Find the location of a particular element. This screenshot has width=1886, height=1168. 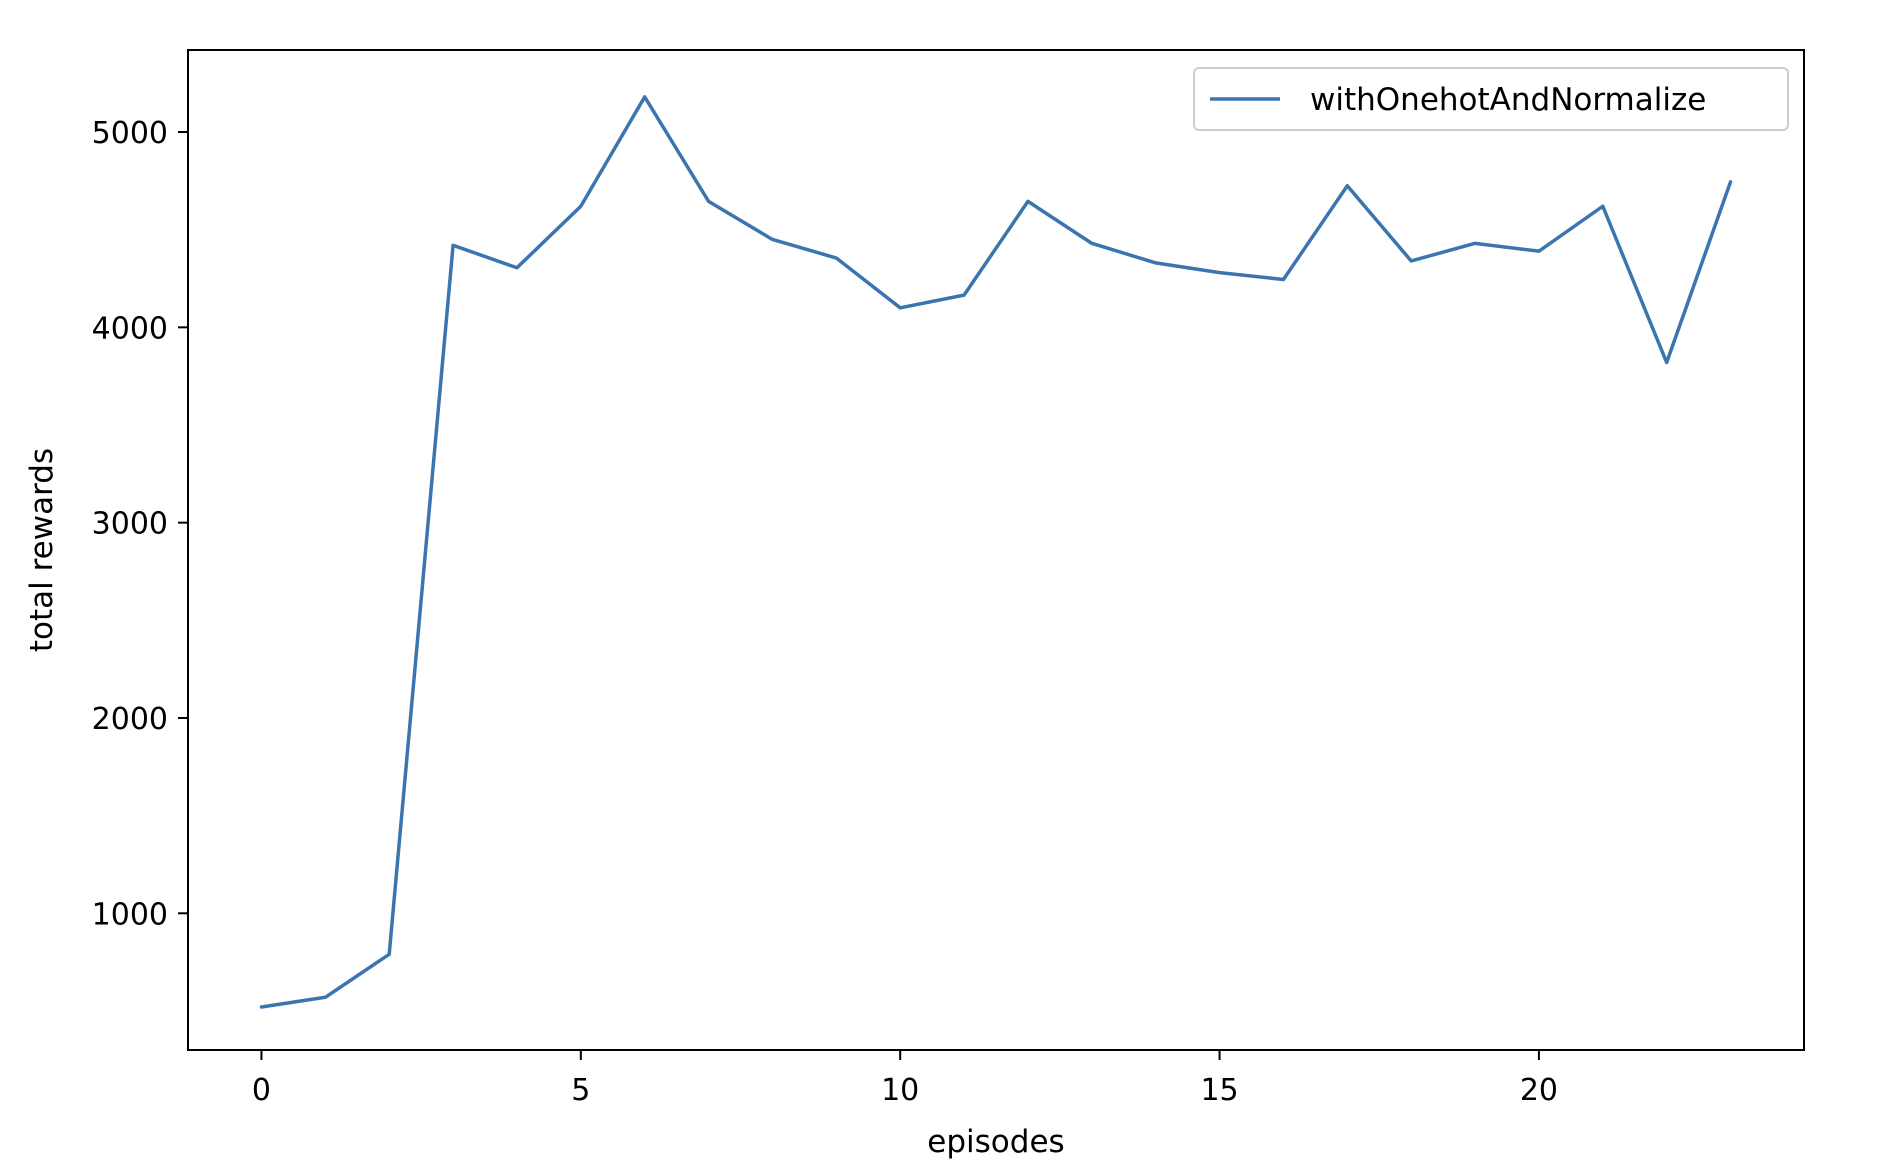

x-tick-label: 10 is located at coordinates (900, 1090).